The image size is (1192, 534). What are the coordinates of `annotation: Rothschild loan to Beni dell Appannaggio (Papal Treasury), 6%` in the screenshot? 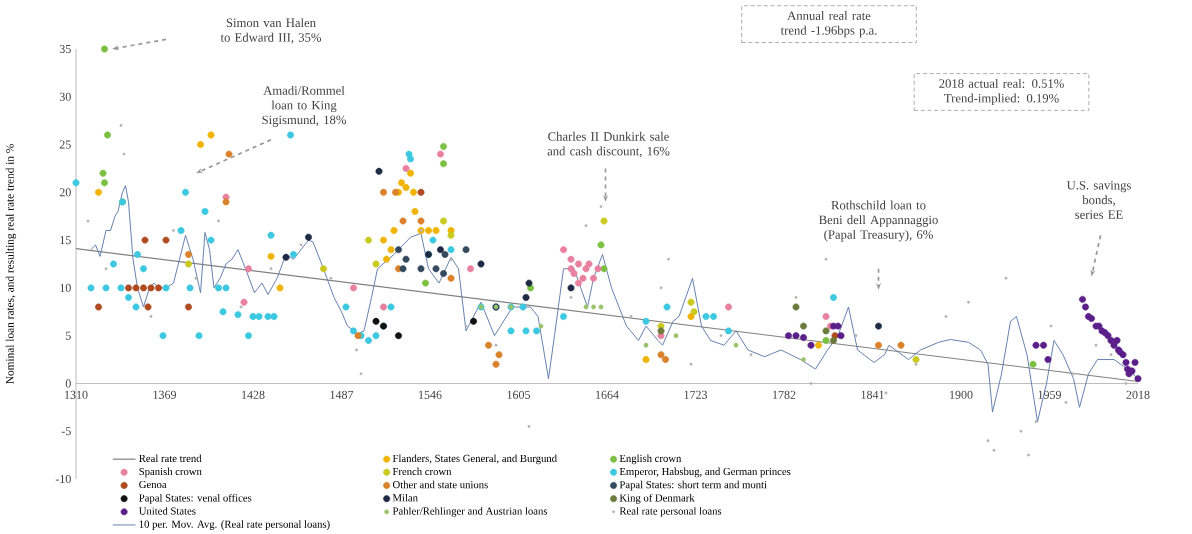 It's located at (878, 221).